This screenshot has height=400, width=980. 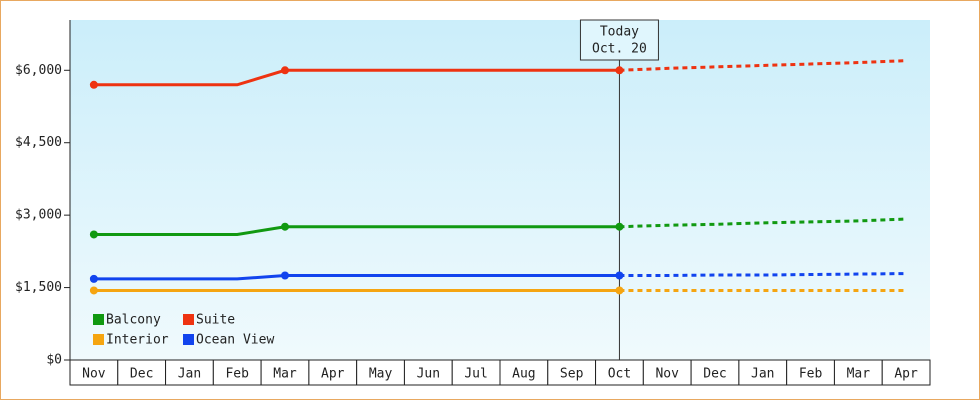 I want to click on today-box, so click(x=619, y=40).